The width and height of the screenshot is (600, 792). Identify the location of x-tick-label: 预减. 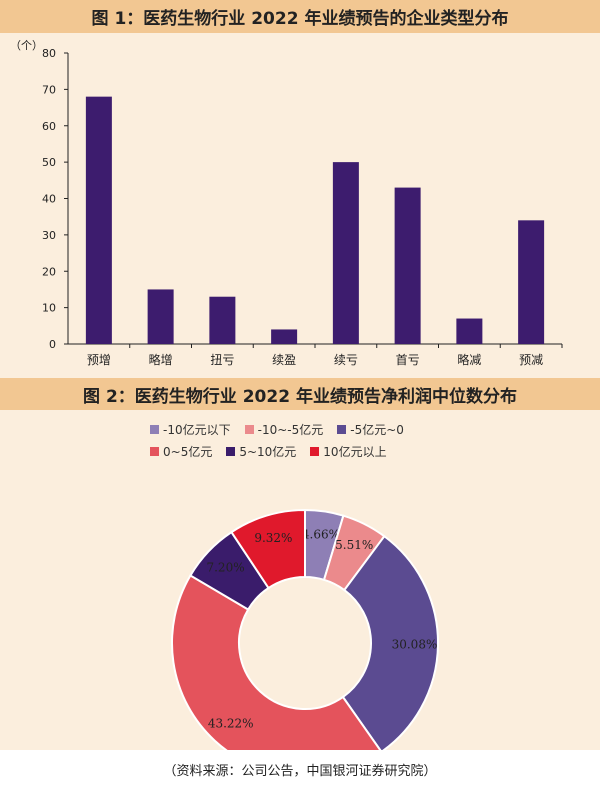
(531, 360).